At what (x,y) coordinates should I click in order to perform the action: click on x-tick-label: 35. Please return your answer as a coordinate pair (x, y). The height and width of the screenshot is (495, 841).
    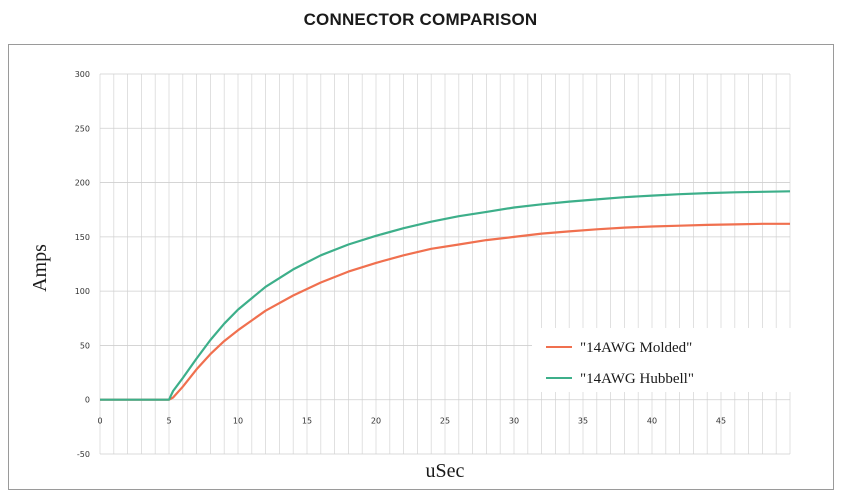
    Looking at the image, I should click on (583, 421).